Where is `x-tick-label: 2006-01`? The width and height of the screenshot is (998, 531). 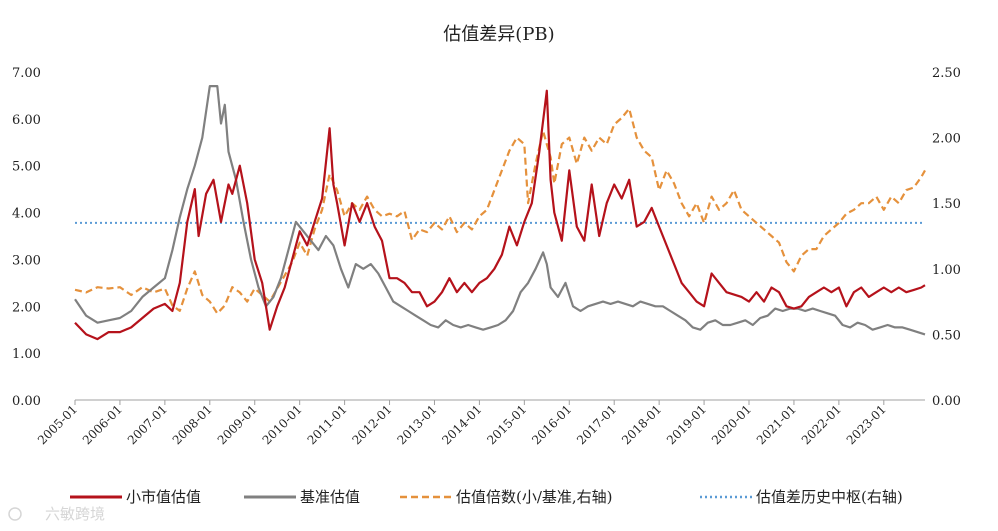
x-tick-label: 2006-01 is located at coordinates (102, 424).